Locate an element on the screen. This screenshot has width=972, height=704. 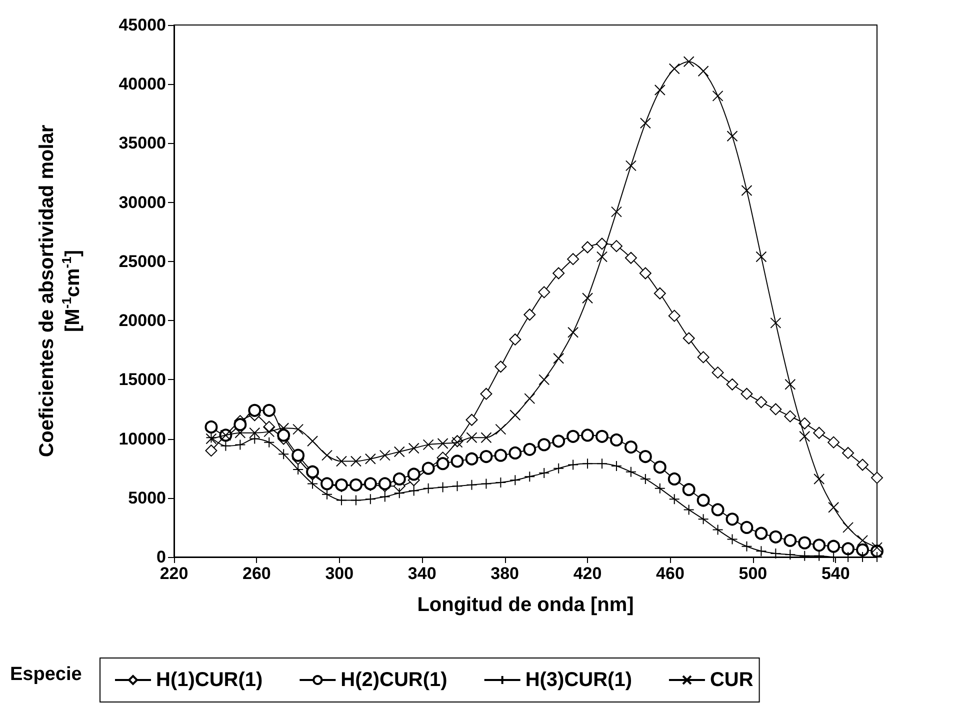
x-tick-label: 460 is located at coordinates (670, 573).